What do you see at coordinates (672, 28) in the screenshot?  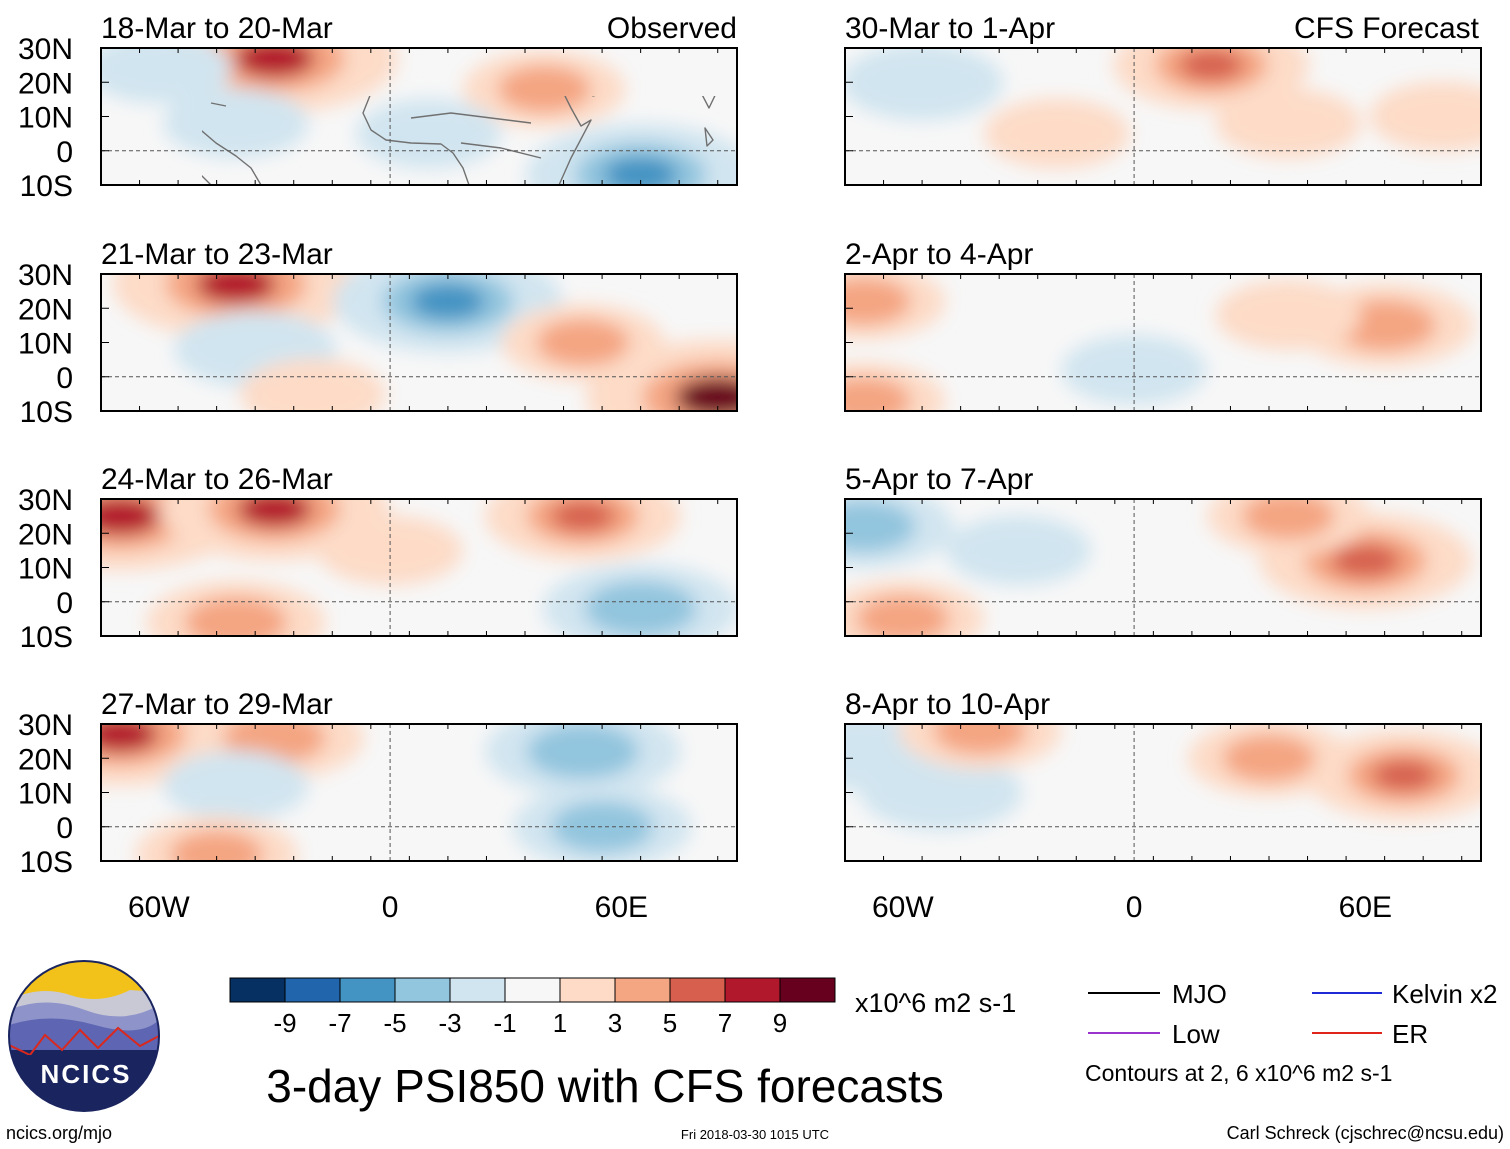 I see `column-title-observed: Observed` at bounding box center [672, 28].